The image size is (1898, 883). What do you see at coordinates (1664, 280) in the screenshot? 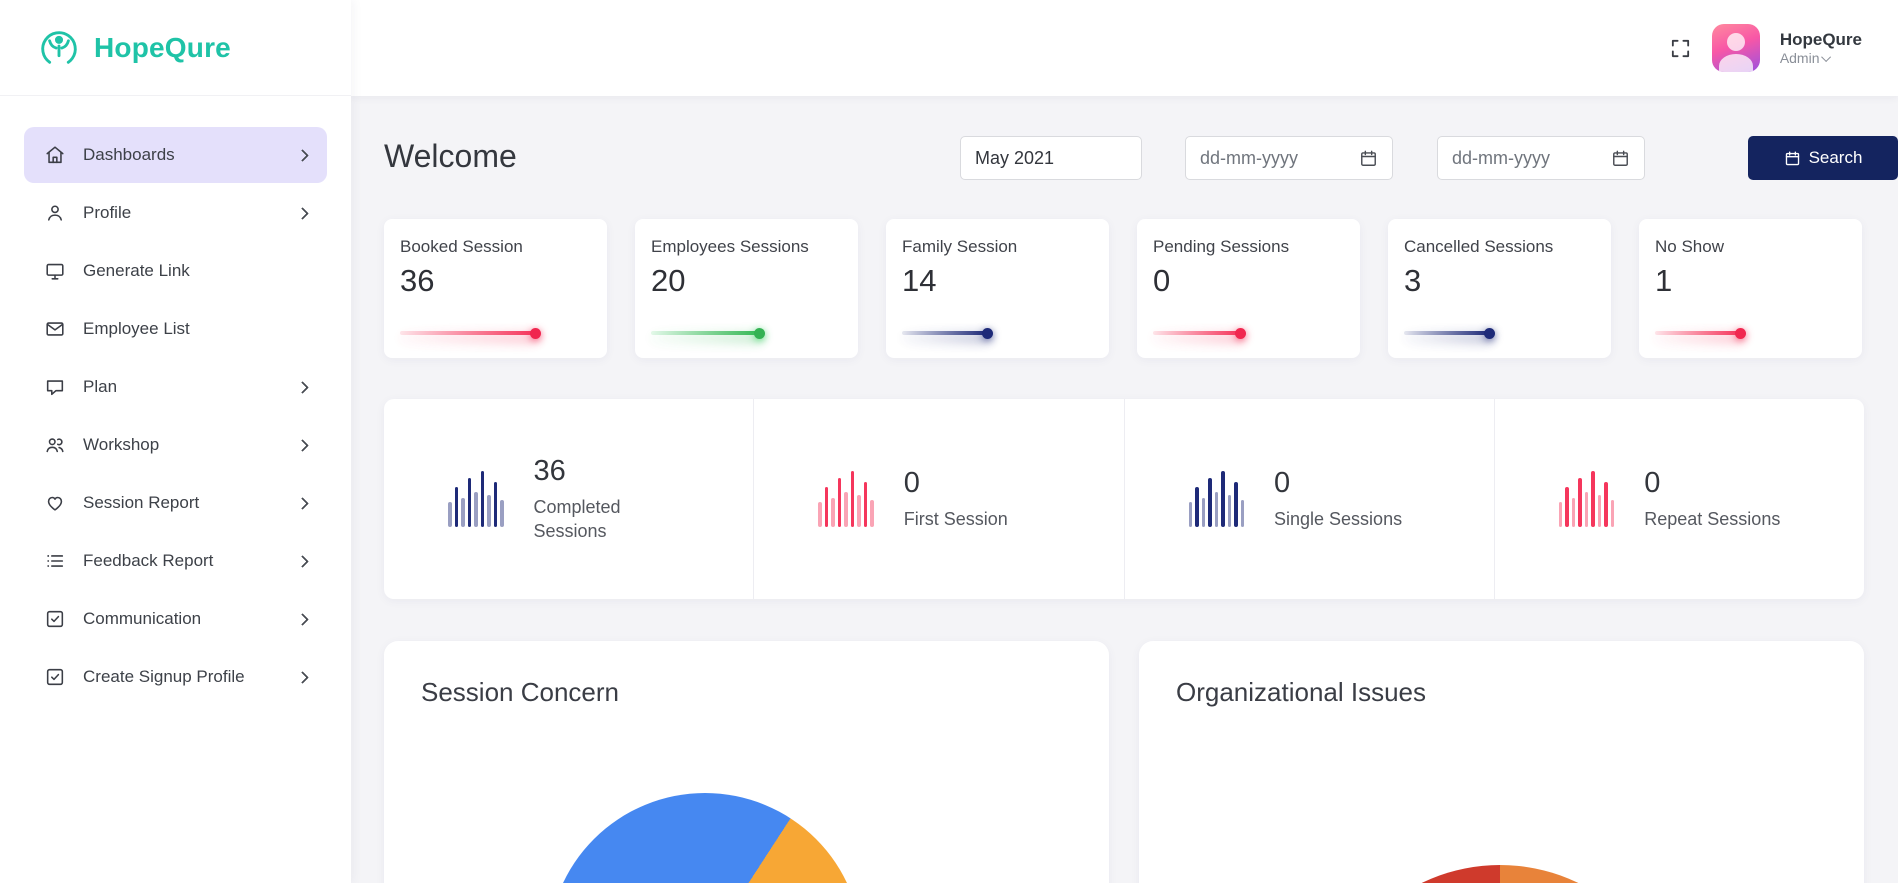
I see `stat-value: 1` at bounding box center [1664, 280].